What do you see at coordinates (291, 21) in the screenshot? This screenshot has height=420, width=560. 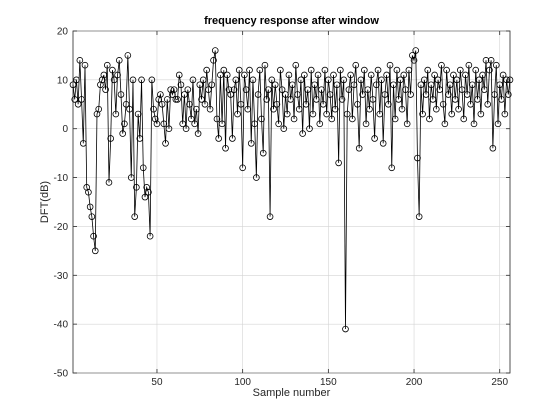 I see `chart-title: frequency response after window` at bounding box center [291, 21].